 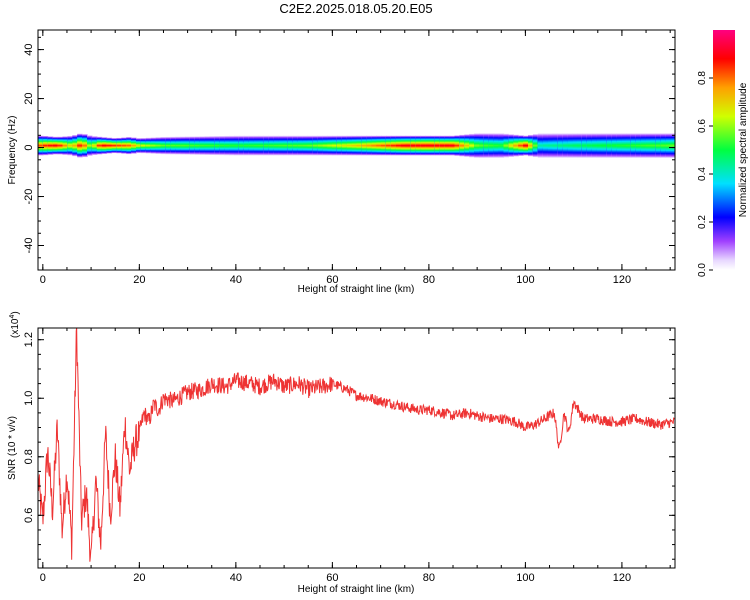 I want to click on spectrogram-ylabel: Frequency (Hz), so click(x=12, y=150).